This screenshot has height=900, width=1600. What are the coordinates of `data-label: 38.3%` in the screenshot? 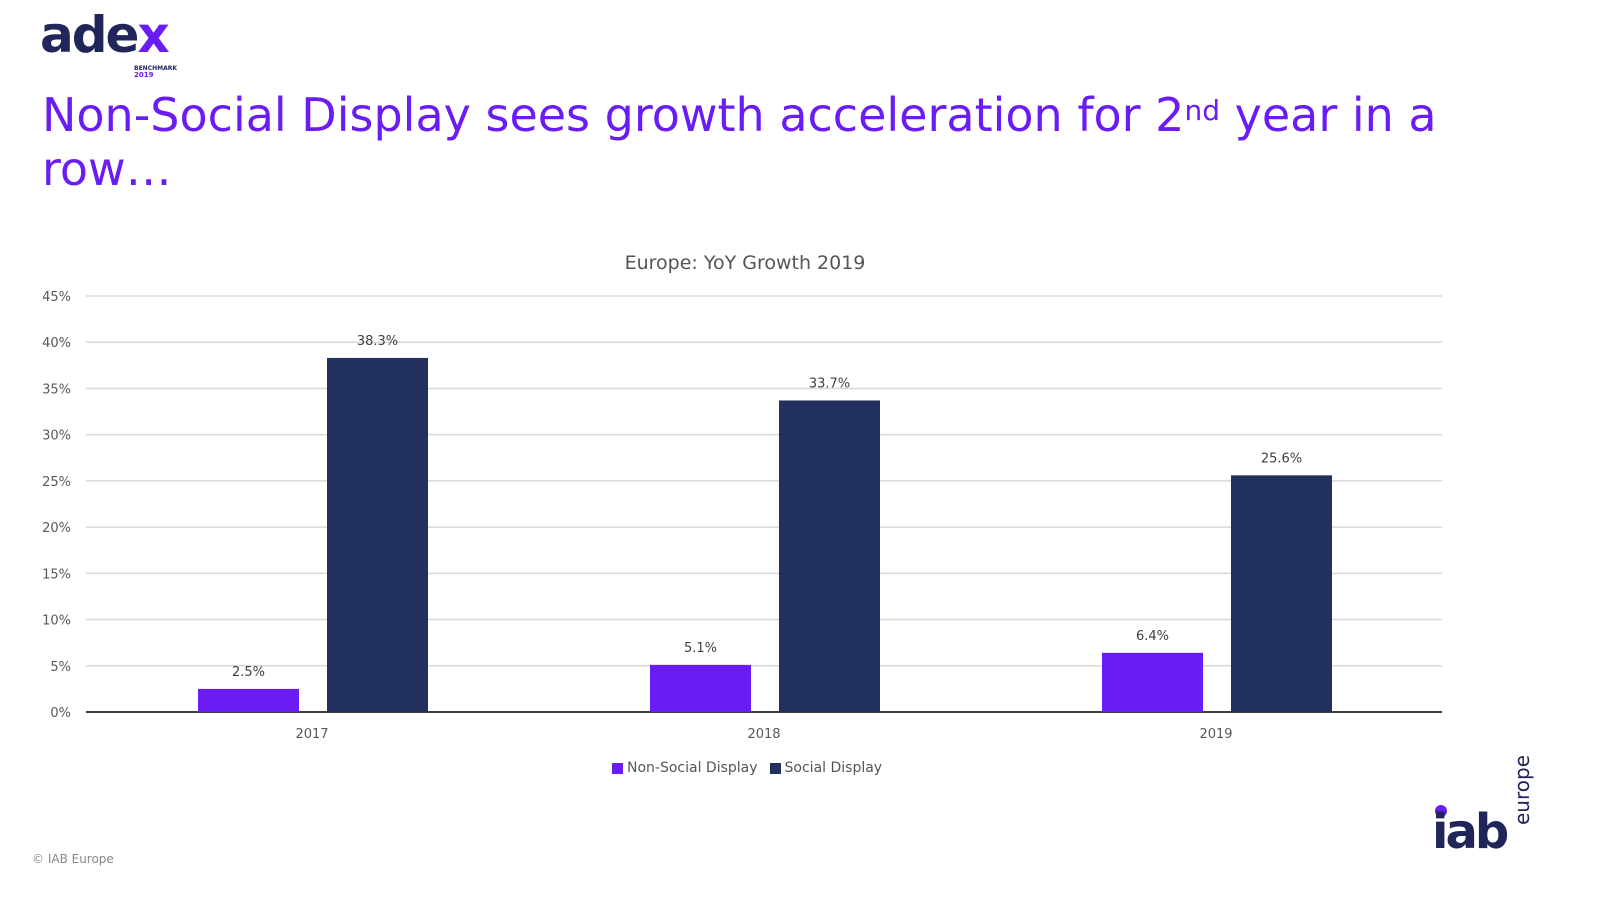 It's located at (377, 341).